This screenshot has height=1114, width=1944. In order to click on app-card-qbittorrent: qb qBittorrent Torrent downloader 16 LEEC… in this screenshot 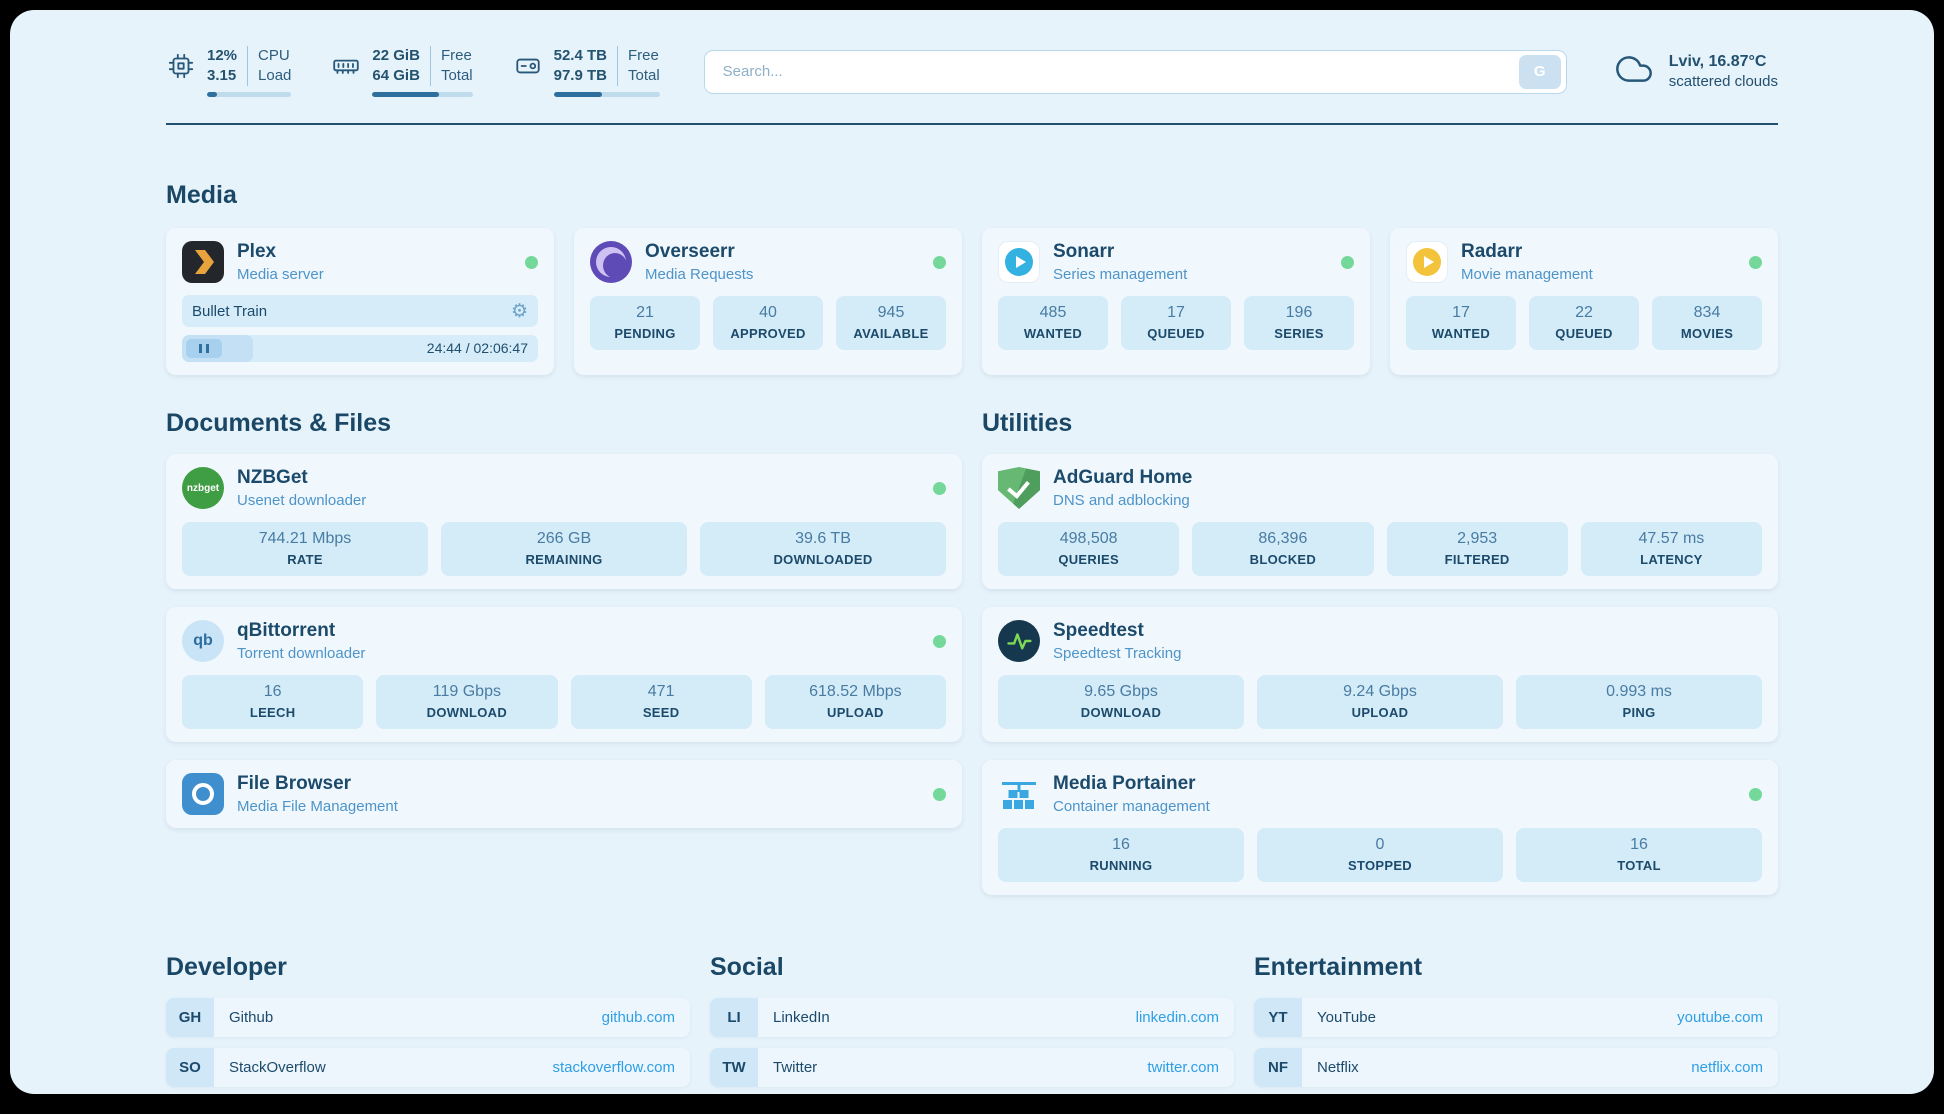, I will do `click(564, 674)`.